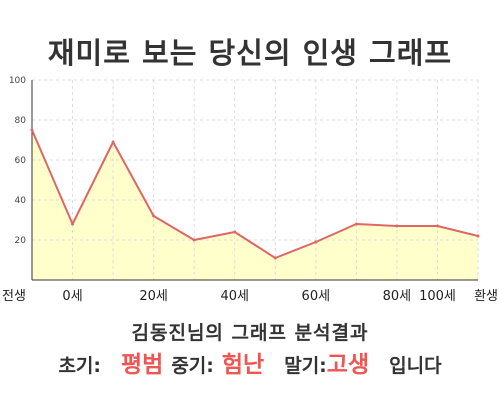 The height and width of the screenshot is (400, 500). What do you see at coordinates (142, 365) in the screenshot?
I see `early-value: 평범` at bounding box center [142, 365].